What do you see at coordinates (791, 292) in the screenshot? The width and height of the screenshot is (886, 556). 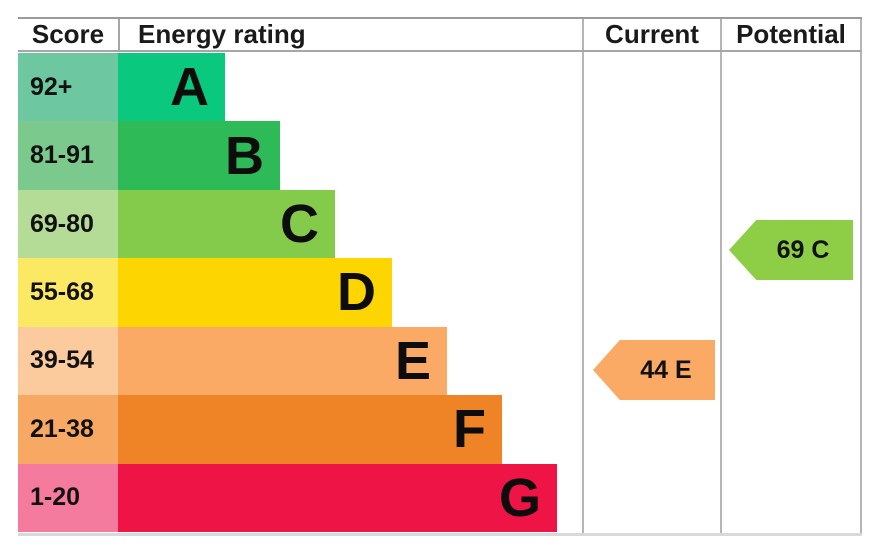 I see `potential-column: 69 C` at bounding box center [791, 292].